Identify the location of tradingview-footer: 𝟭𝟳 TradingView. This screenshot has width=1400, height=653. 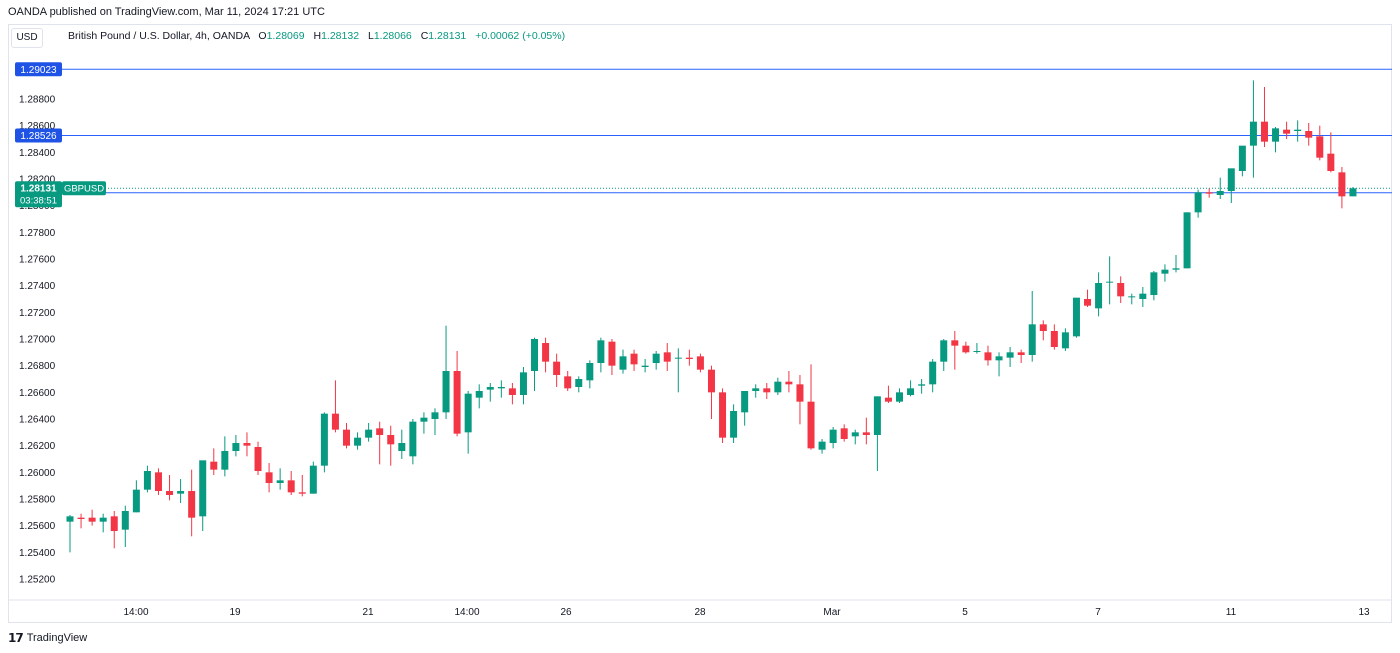
(47, 638).